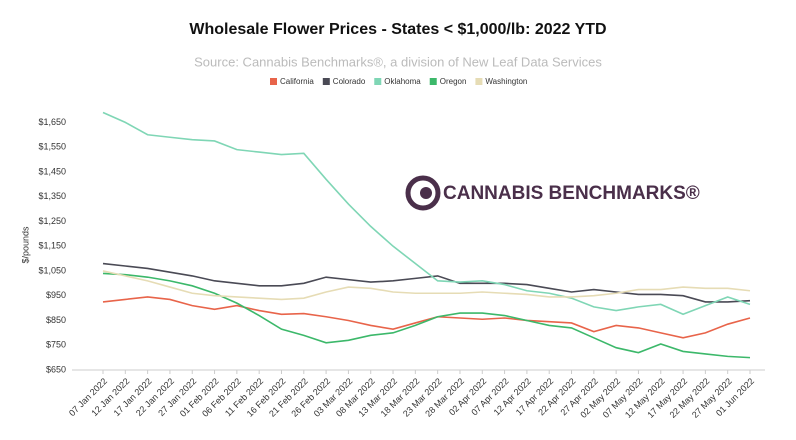 The width and height of the screenshot is (796, 440). Describe the element at coordinates (52, 171) in the screenshot. I see `y-tick-label: $1,450` at that location.